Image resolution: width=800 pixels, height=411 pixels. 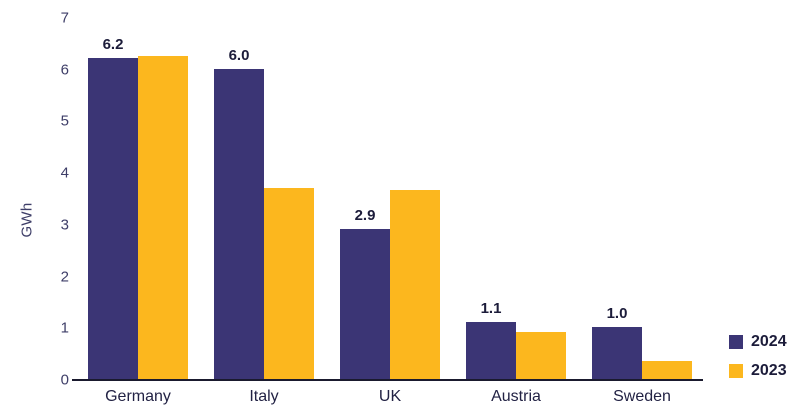 I want to click on legend: 2024 2023, so click(x=758, y=356).